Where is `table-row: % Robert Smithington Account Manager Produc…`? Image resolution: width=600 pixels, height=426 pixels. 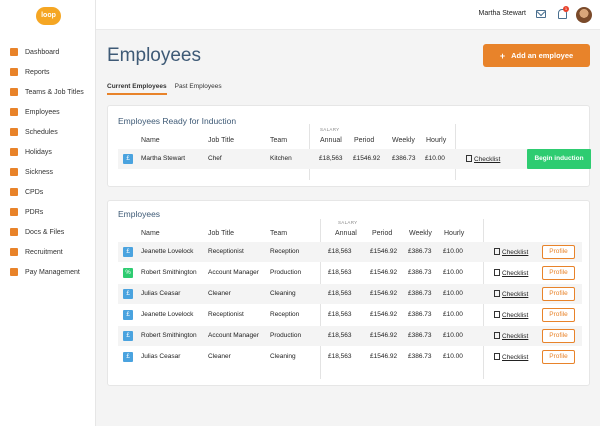 table-row: % Robert Smithington Account Manager Produc… is located at coordinates (350, 273).